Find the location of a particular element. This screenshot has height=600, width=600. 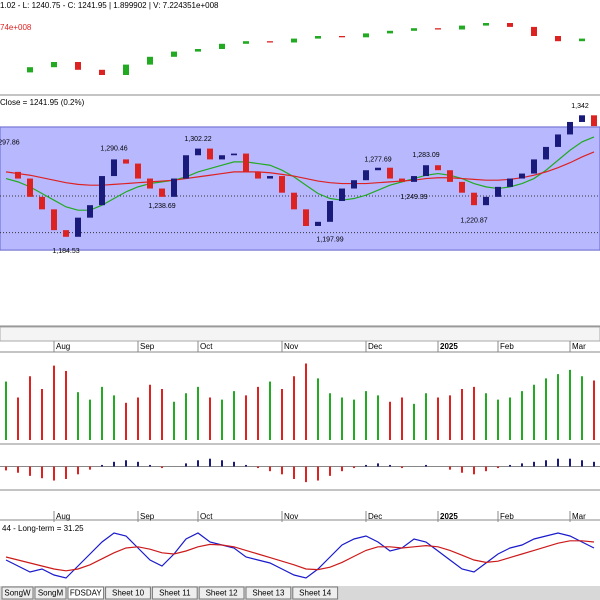

sheet-tab-label: SongW is located at coordinates (17, 593).